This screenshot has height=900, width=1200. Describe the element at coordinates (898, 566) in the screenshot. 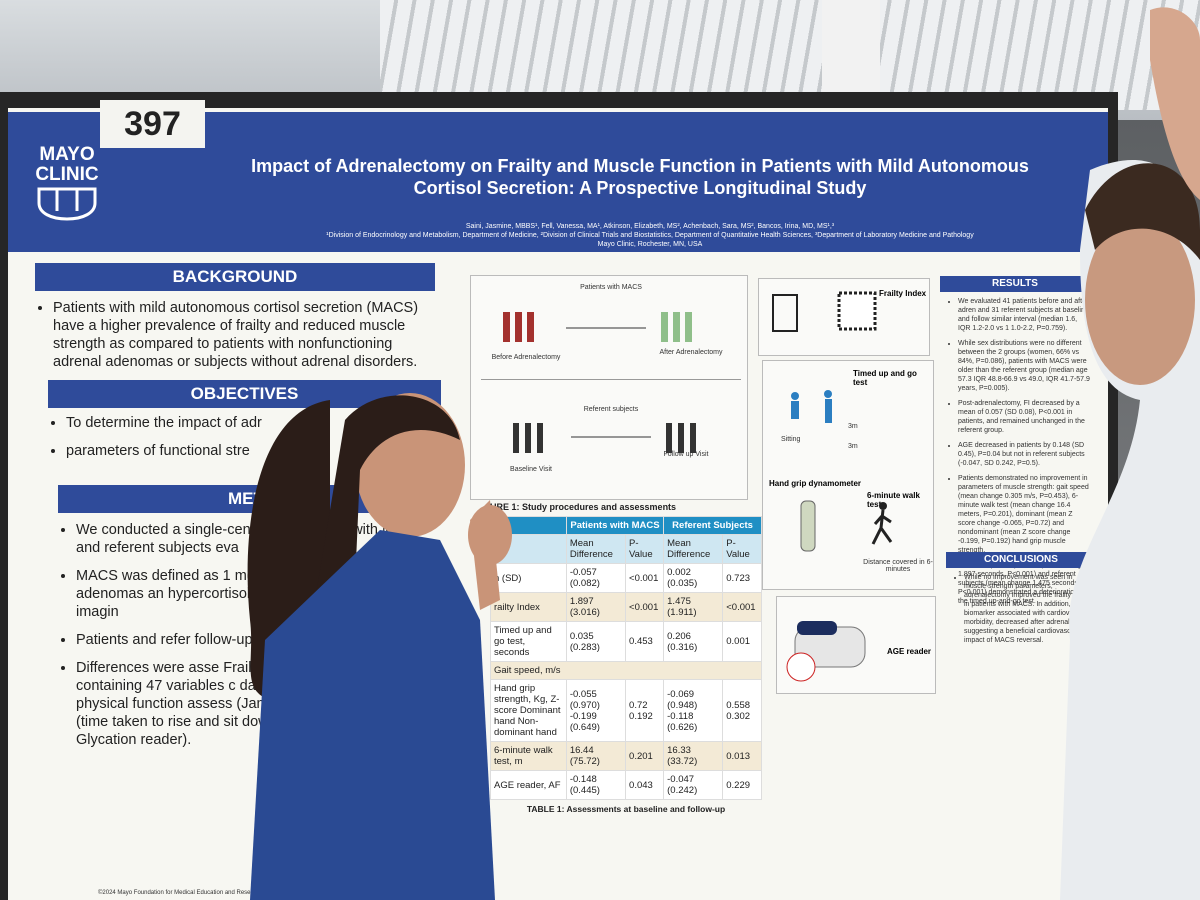

I see `panel-label: Distance covered in 6-minutes` at that location.